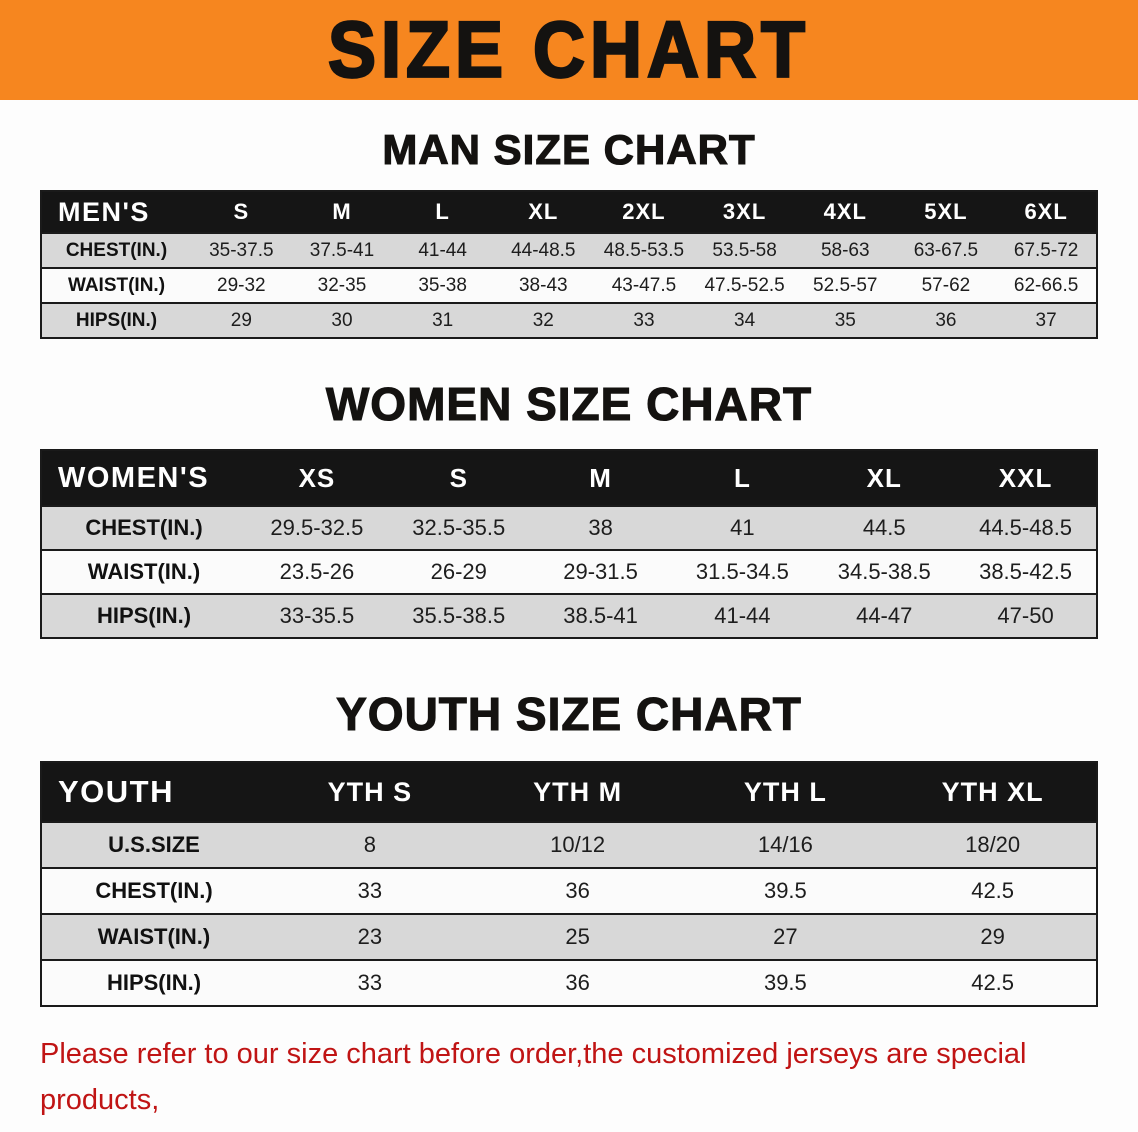 The image size is (1138, 1132). What do you see at coordinates (143, 478) in the screenshot?
I see `table-title-cell: WOMEN'S` at bounding box center [143, 478].